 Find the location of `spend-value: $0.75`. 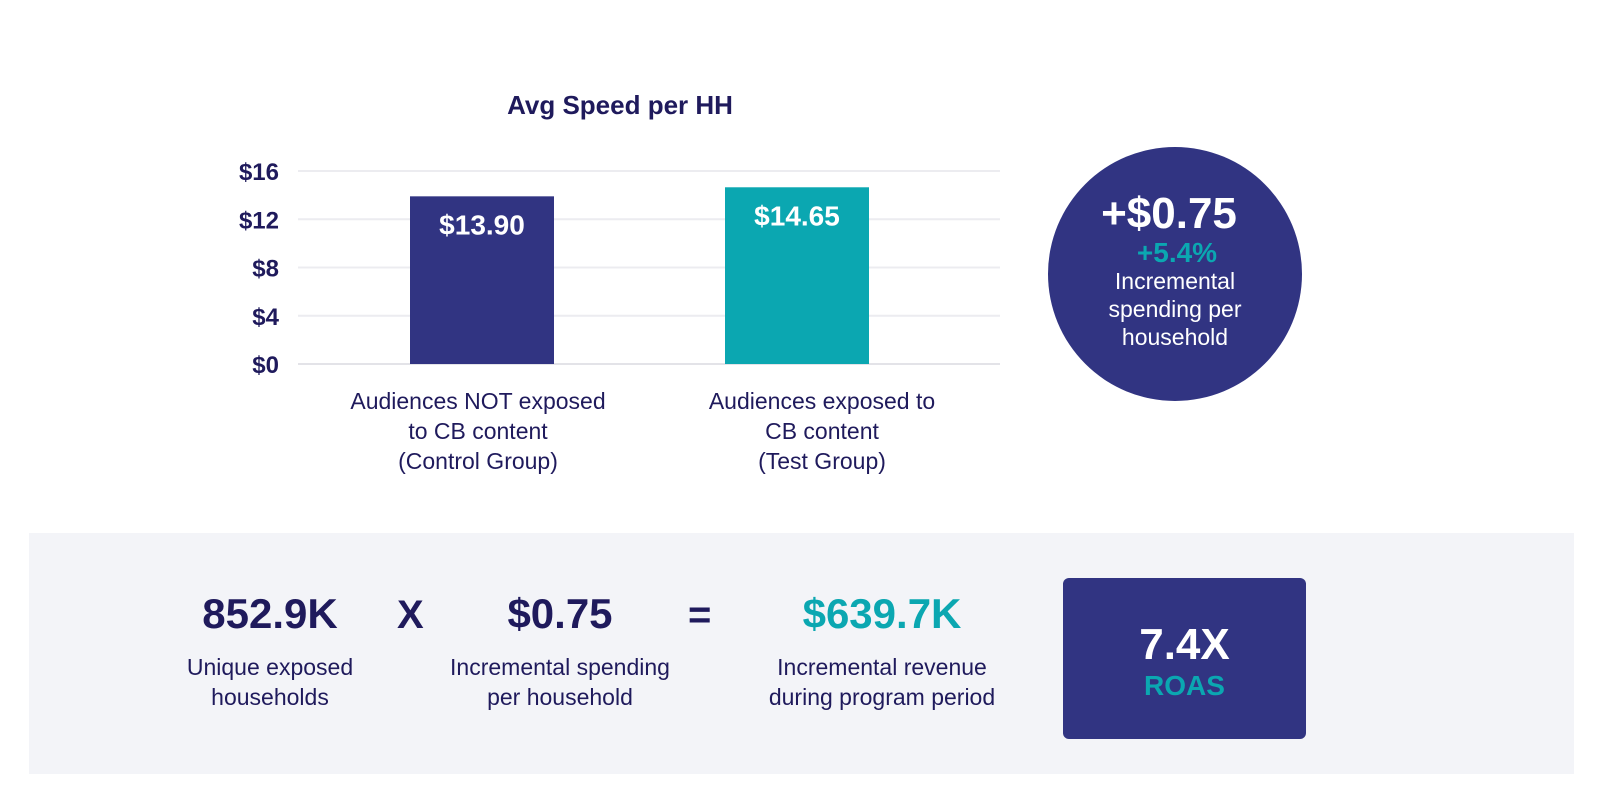

spend-value: $0.75 is located at coordinates (560, 613).